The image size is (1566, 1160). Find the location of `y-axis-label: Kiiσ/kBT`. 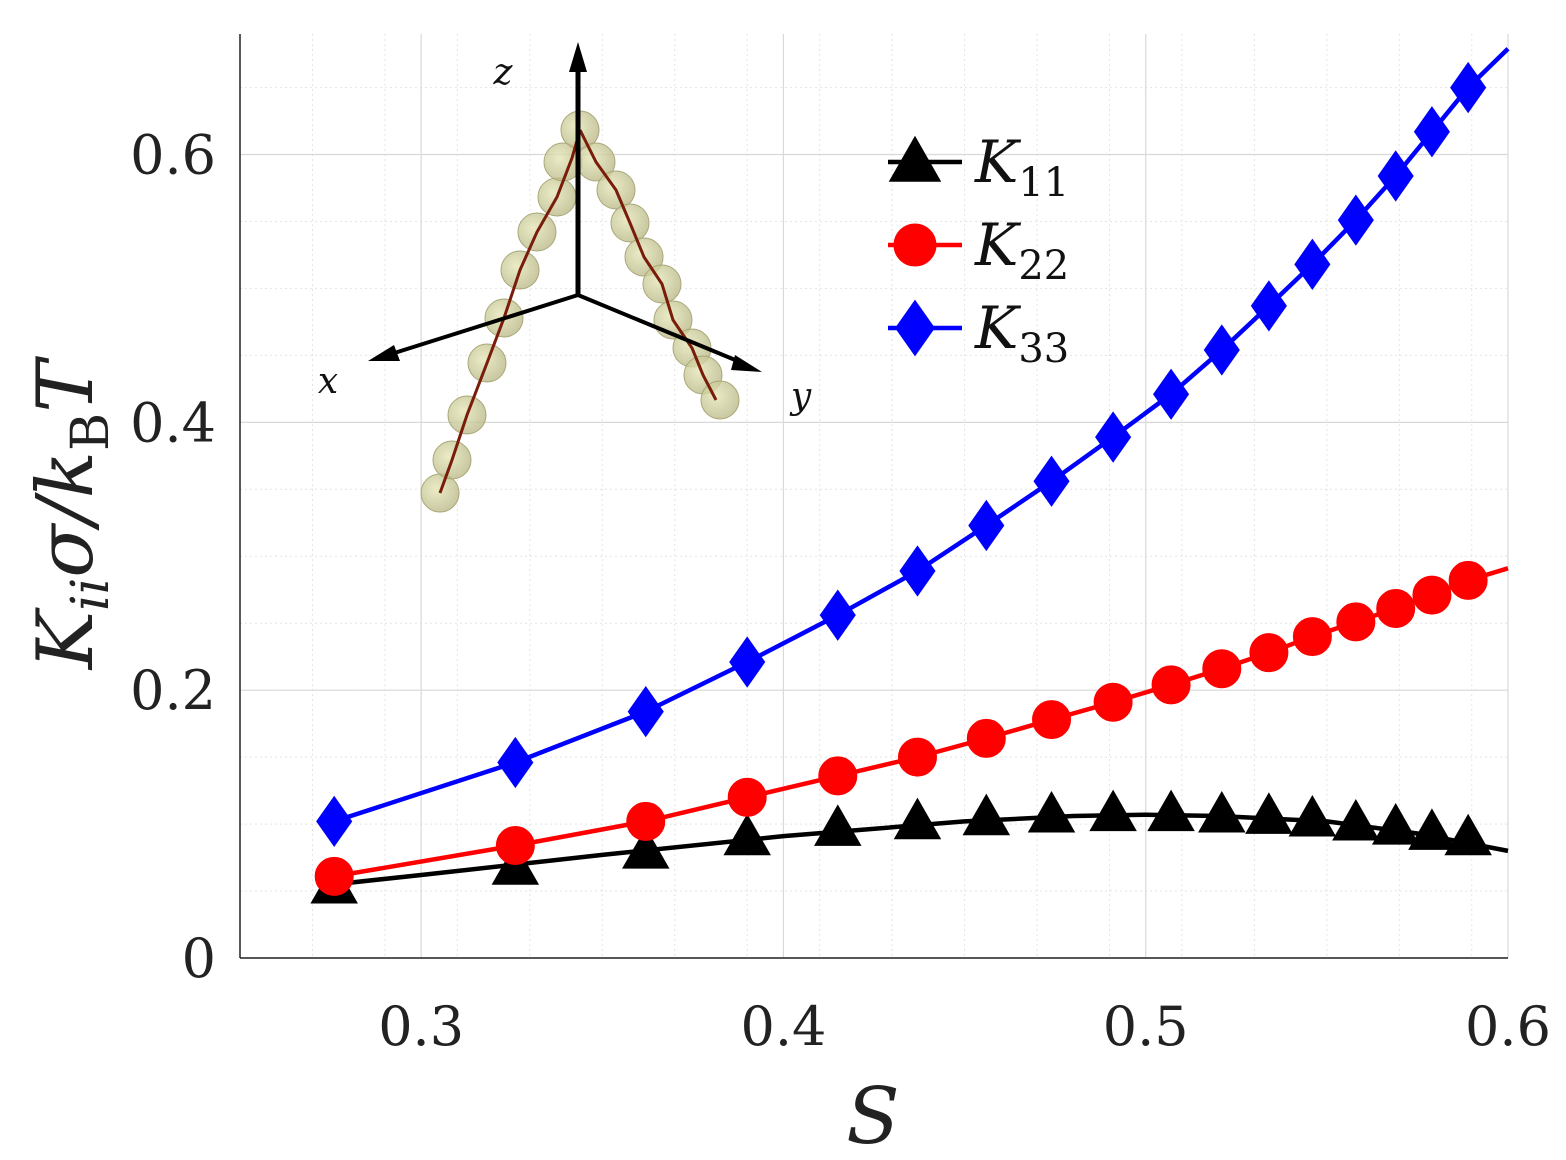

y-axis-label: Kiiσ/kBT is located at coordinates (71, 514).